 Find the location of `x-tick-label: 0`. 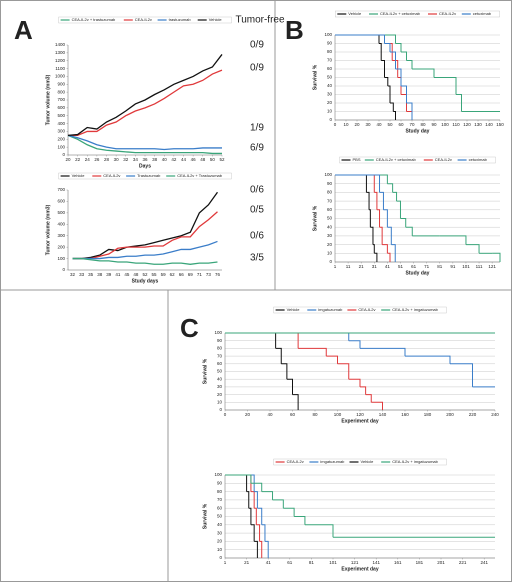

x-tick-label: 0 is located at coordinates (335, 124).